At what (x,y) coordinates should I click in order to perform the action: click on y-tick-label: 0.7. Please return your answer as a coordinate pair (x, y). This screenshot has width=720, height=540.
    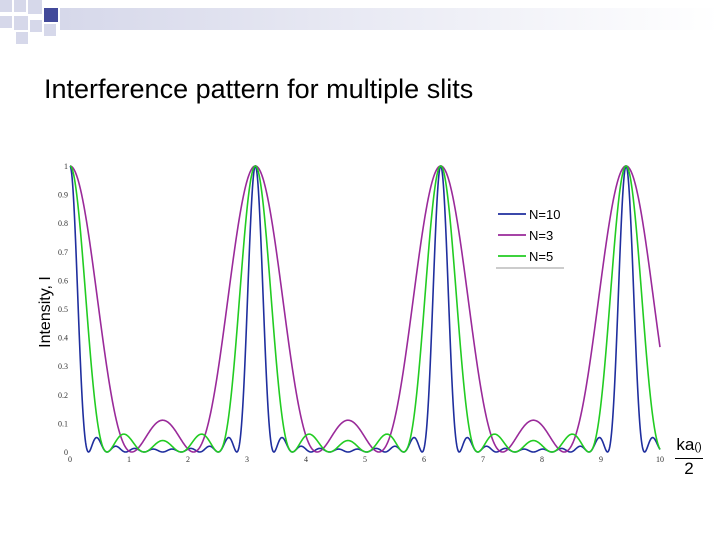
    Looking at the image, I should click on (63, 252).